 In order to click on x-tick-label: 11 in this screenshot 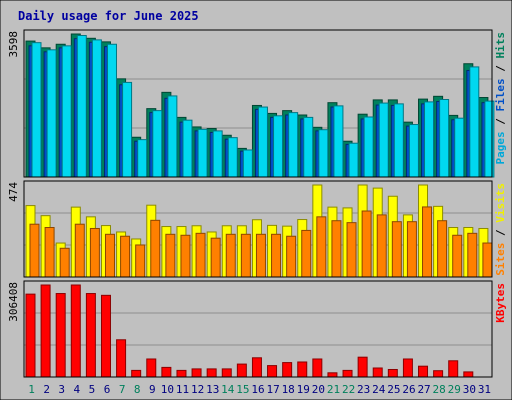, I will do `click(182, 389)`.